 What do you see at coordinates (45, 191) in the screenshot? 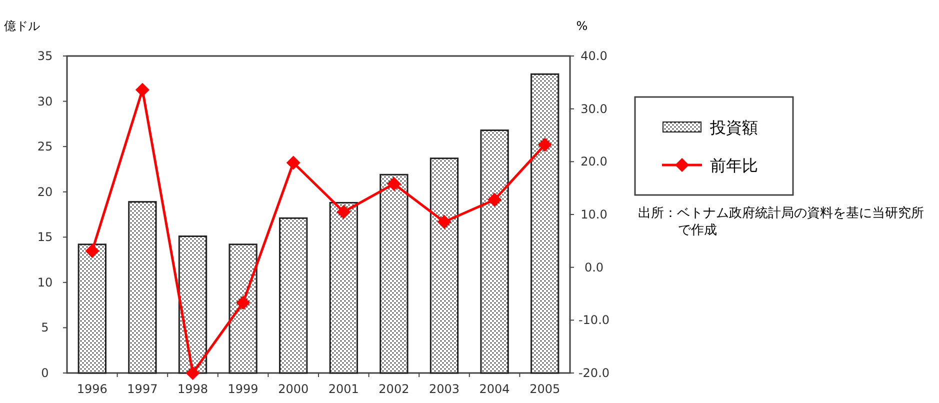
I see `y-tick-label: 20` at bounding box center [45, 191].